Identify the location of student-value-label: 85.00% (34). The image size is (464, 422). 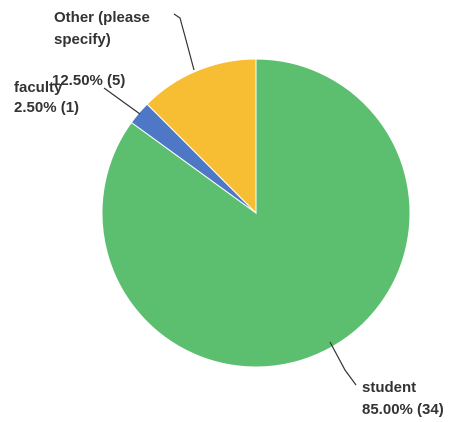
(403, 409).